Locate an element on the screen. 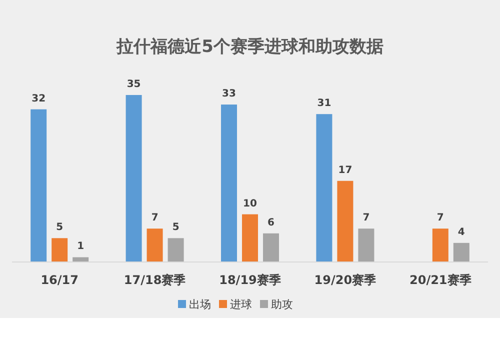 The height and width of the screenshot is (362, 500). x-tick-label: 16/17 is located at coordinates (59, 280).